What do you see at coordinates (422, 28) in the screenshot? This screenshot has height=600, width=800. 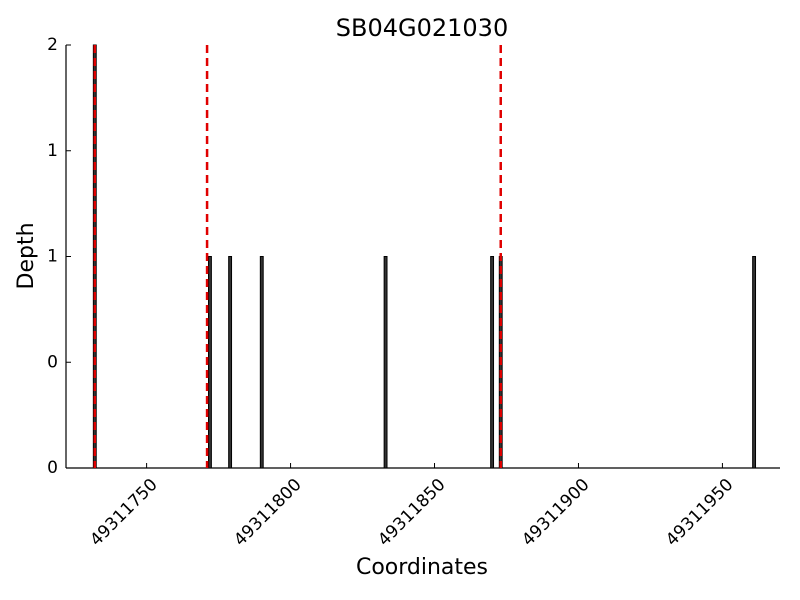 I see `chart-title: SB04G021030` at bounding box center [422, 28].